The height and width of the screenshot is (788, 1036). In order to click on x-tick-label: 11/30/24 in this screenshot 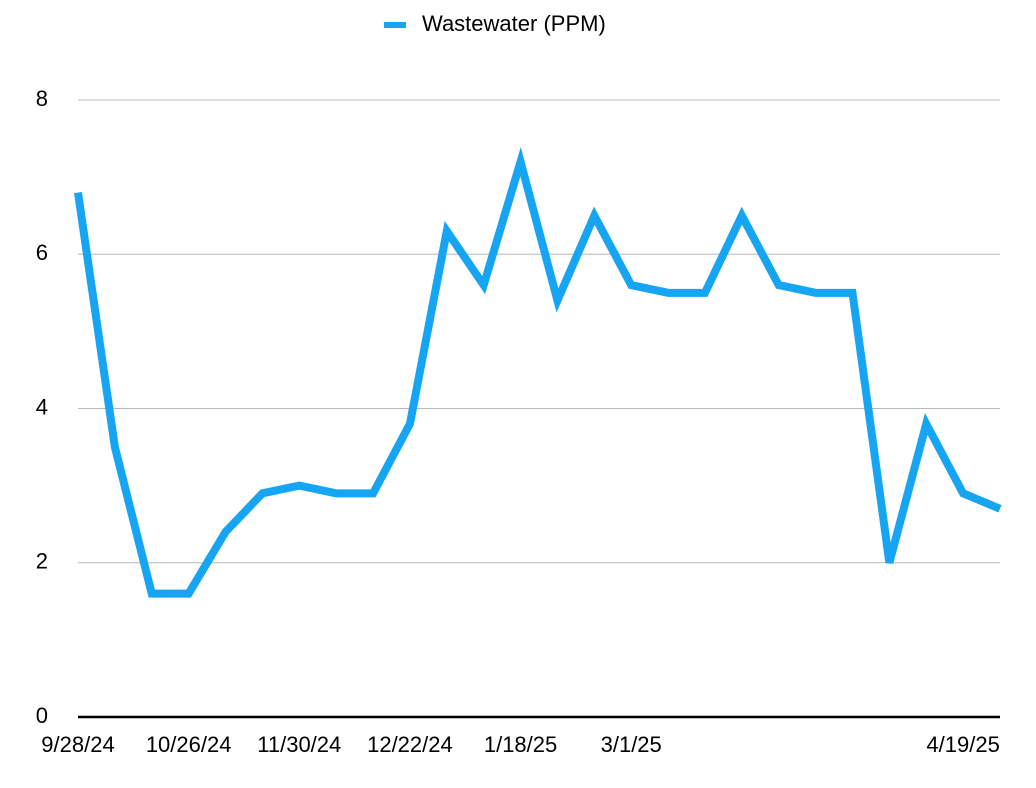, I will do `click(299, 744)`.